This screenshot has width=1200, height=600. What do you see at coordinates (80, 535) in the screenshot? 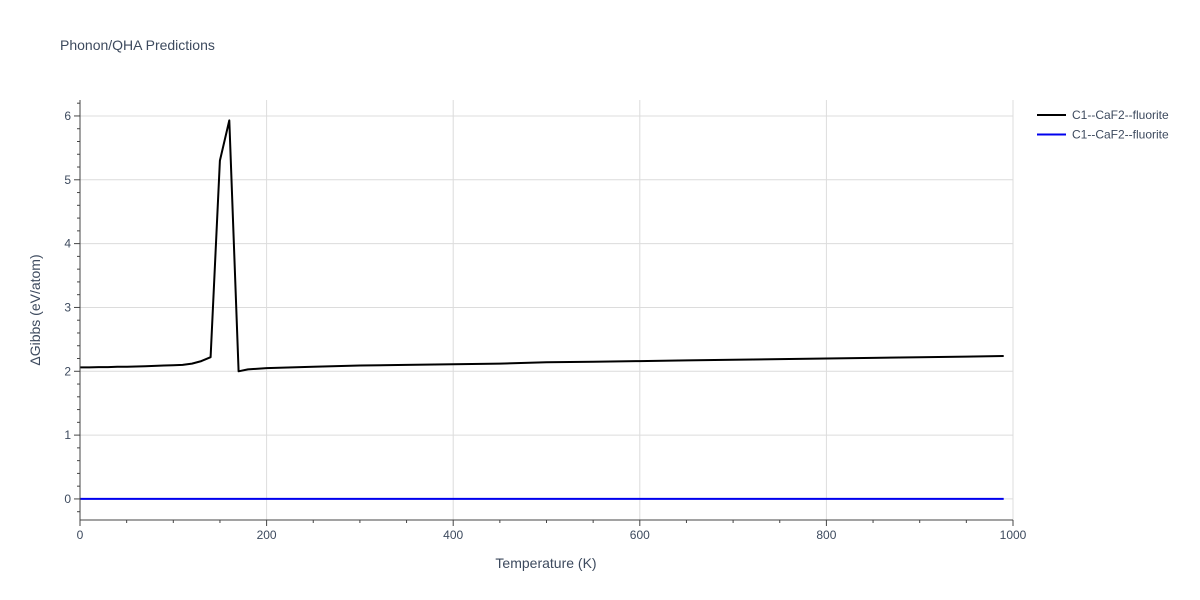
I see `x-tick-label-0: 0` at bounding box center [80, 535].